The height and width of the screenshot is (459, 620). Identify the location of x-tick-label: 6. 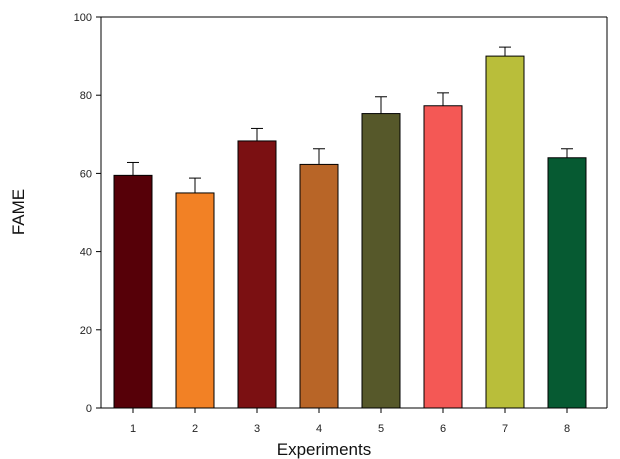
(443, 429).